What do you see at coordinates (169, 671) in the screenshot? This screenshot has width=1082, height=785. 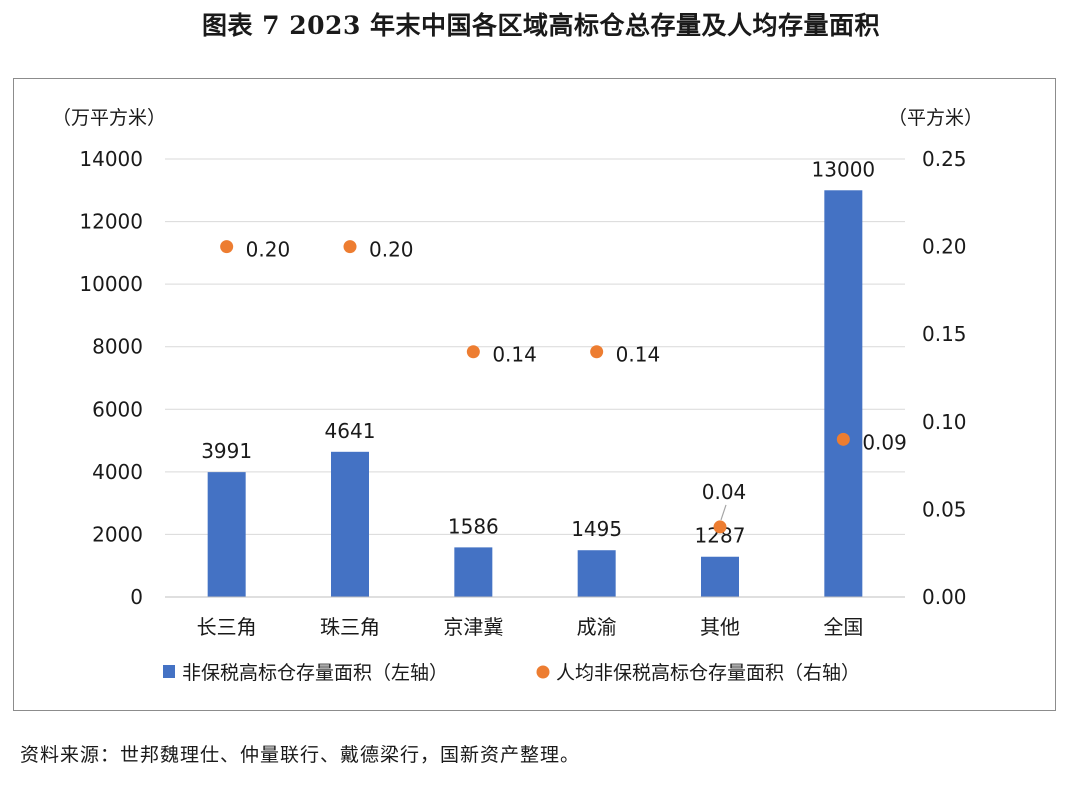 I see `legend-bar-swatch` at bounding box center [169, 671].